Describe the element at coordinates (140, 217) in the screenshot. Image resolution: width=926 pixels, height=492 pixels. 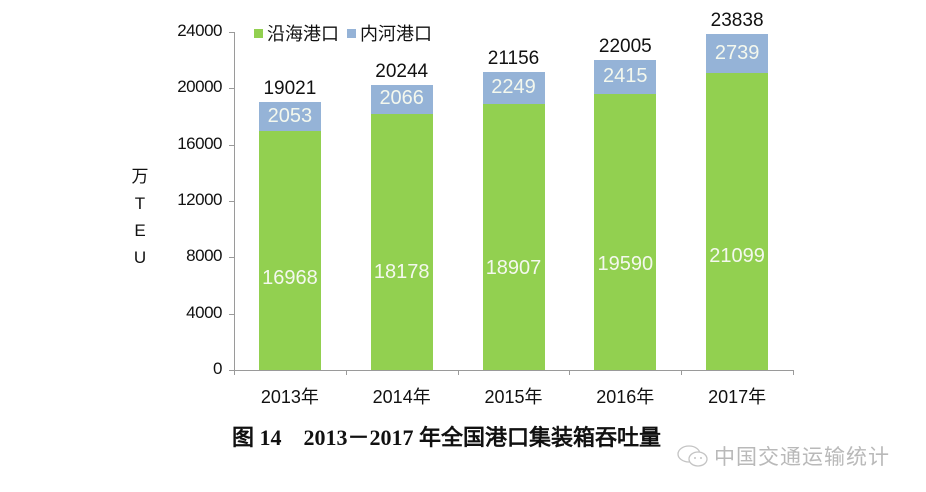
I see `y-axis-label: 万 T E U` at that location.